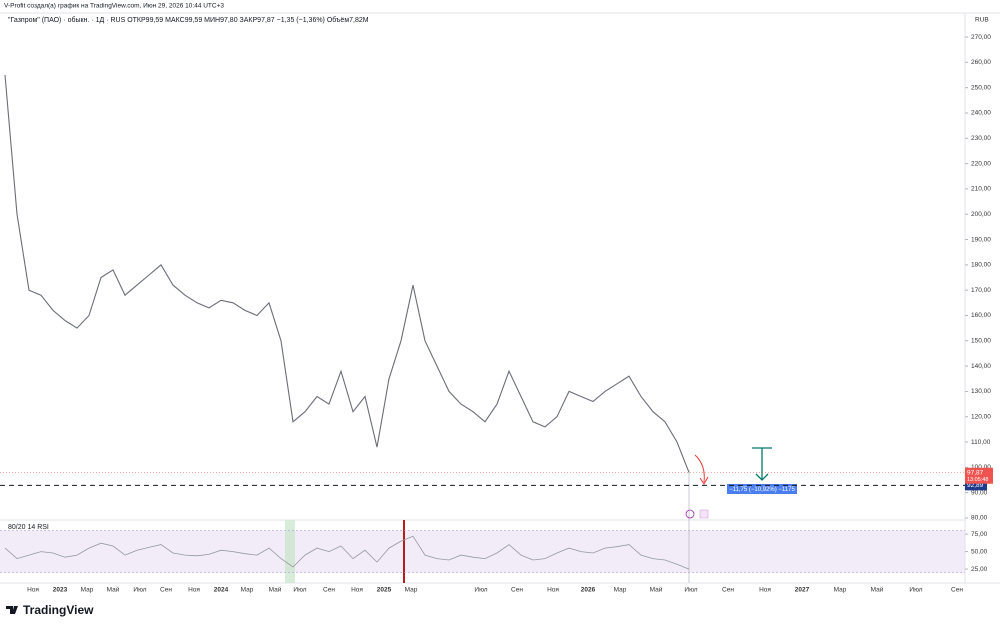 The height and width of the screenshot is (625, 1000). What do you see at coordinates (979, 534) in the screenshot?
I see `y-tick-label: 75,00` at bounding box center [979, 534].